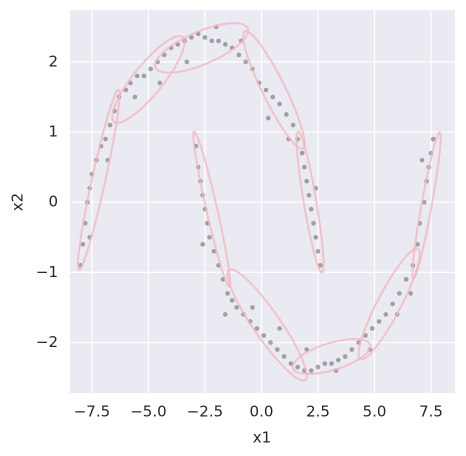 The width and height of the screenshot is (466, 456). What do you see at coordinates (92, 412) in the screenshot?
I see `x-tick-label: −7.5` at bounding box center [92, 412].